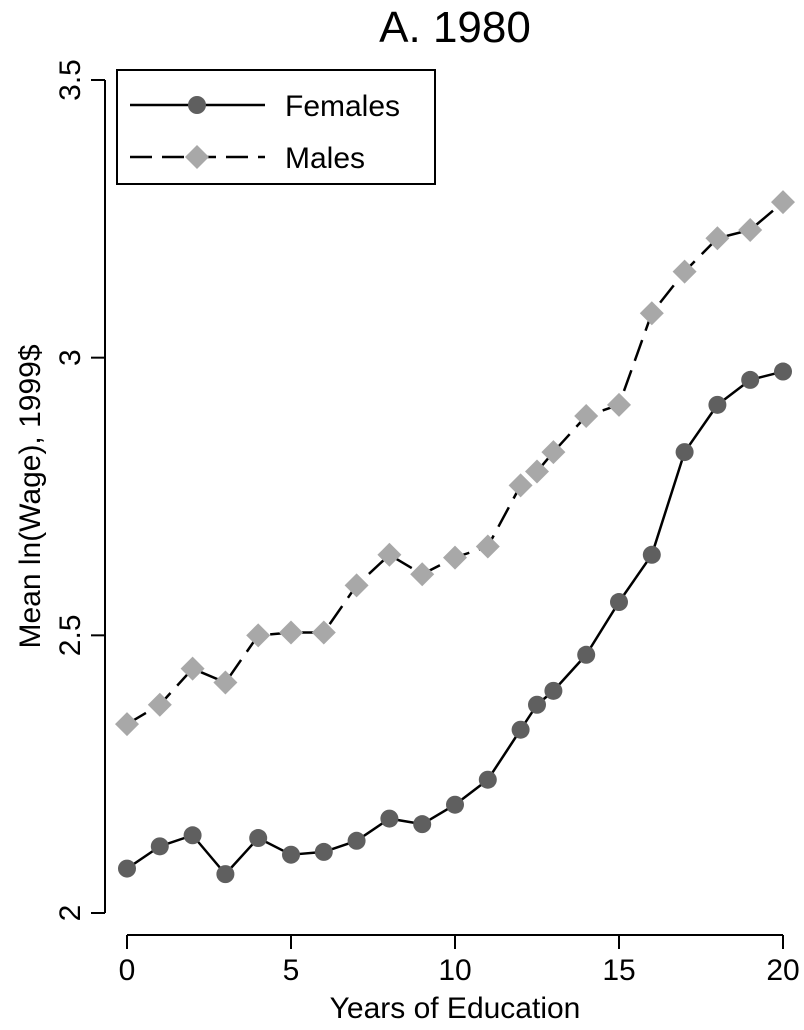 The image size is (804, 1030). I want to click on legend: Females Males, so click(276, 127).